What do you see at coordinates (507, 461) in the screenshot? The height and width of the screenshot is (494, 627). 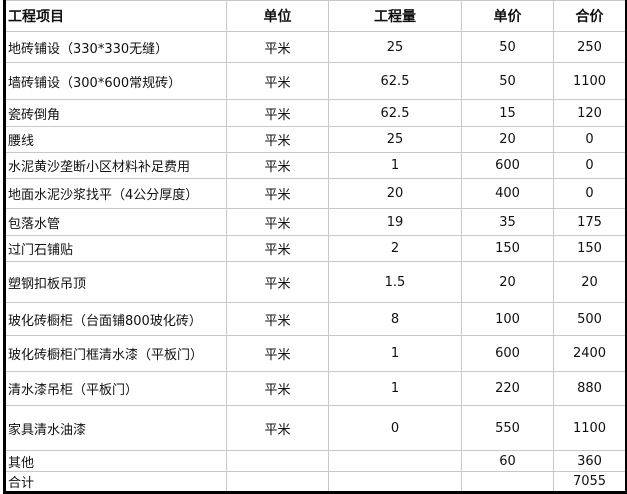 I see `cell-unit-price: 60` at bounding box center [507, 461].